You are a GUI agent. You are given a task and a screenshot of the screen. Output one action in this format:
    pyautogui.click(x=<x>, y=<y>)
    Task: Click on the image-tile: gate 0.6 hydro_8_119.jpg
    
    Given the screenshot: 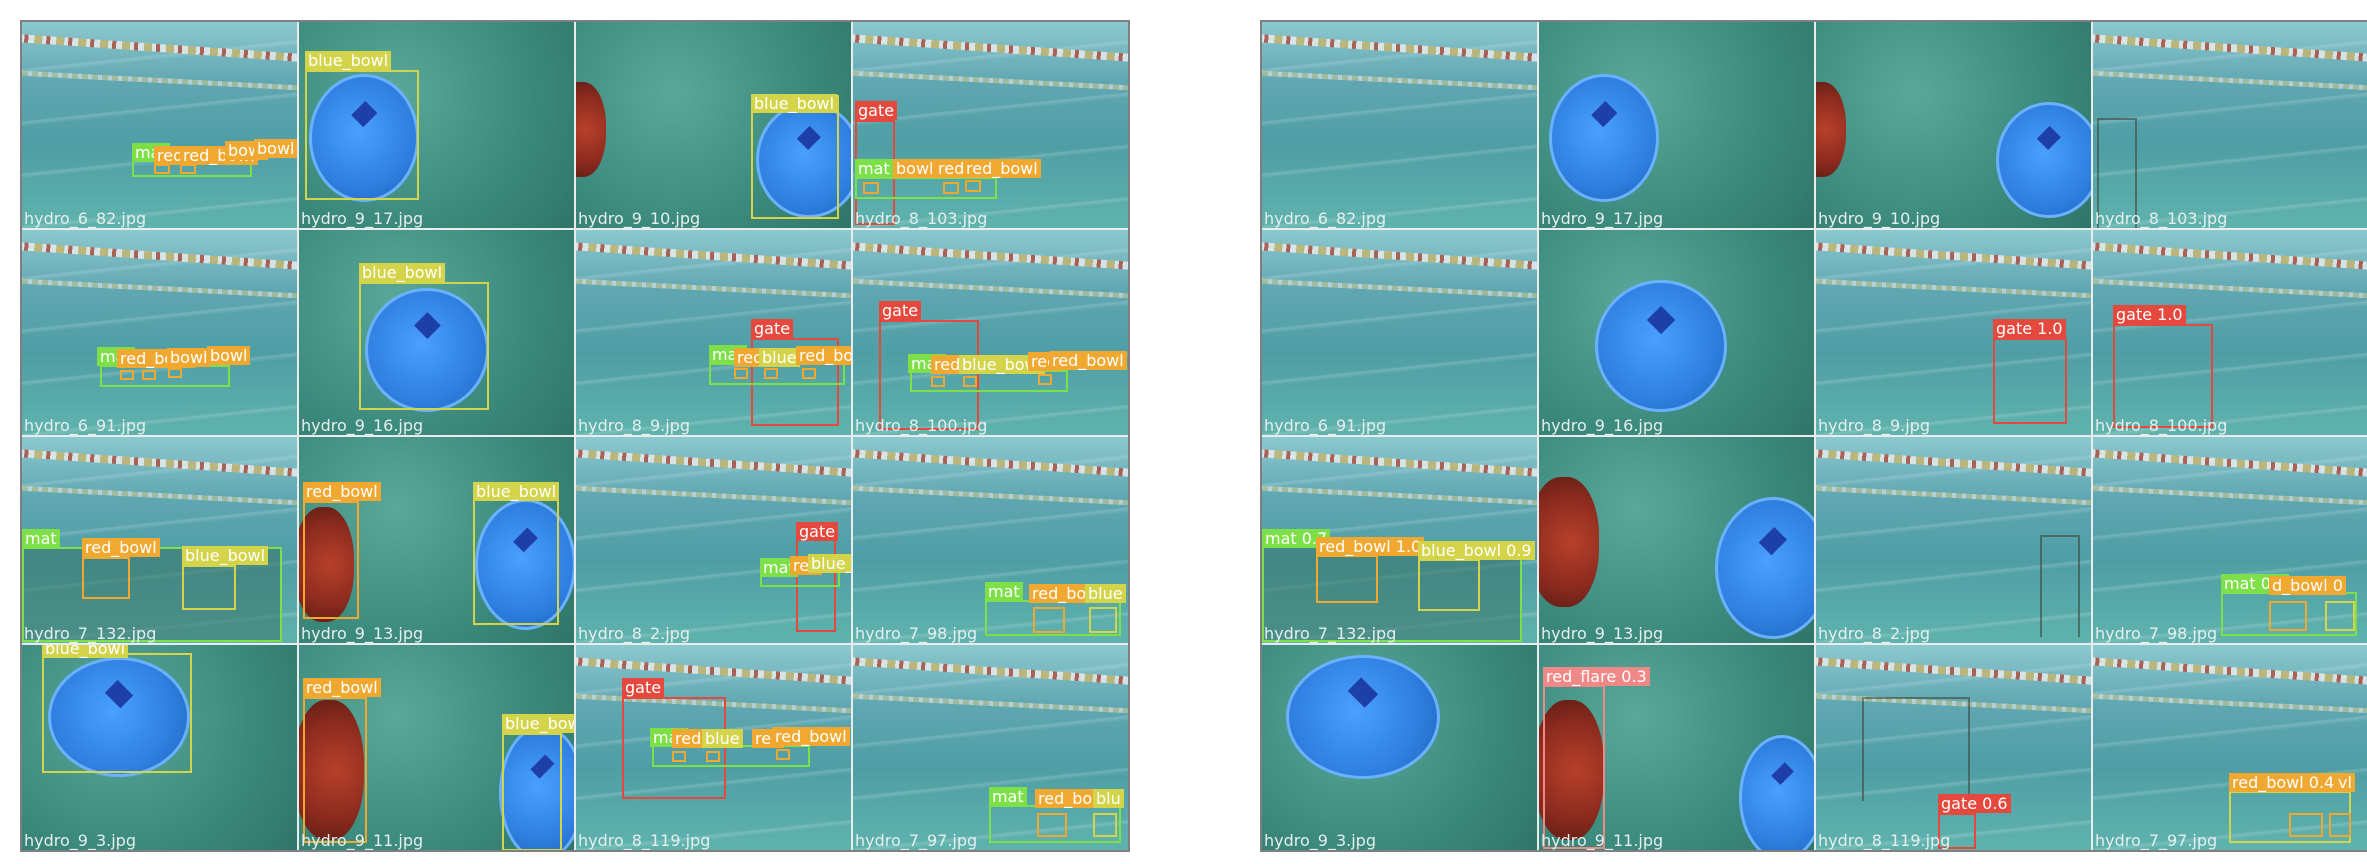 What is the action you would take?
    pyautogui.click(x=1953, y=747)
    